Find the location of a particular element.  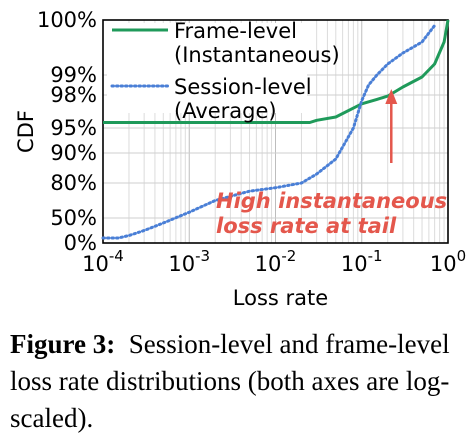

y-tick-labels: 0%50% 80% 90%95% 98%99% 100% is located at coordinates (67, 131).